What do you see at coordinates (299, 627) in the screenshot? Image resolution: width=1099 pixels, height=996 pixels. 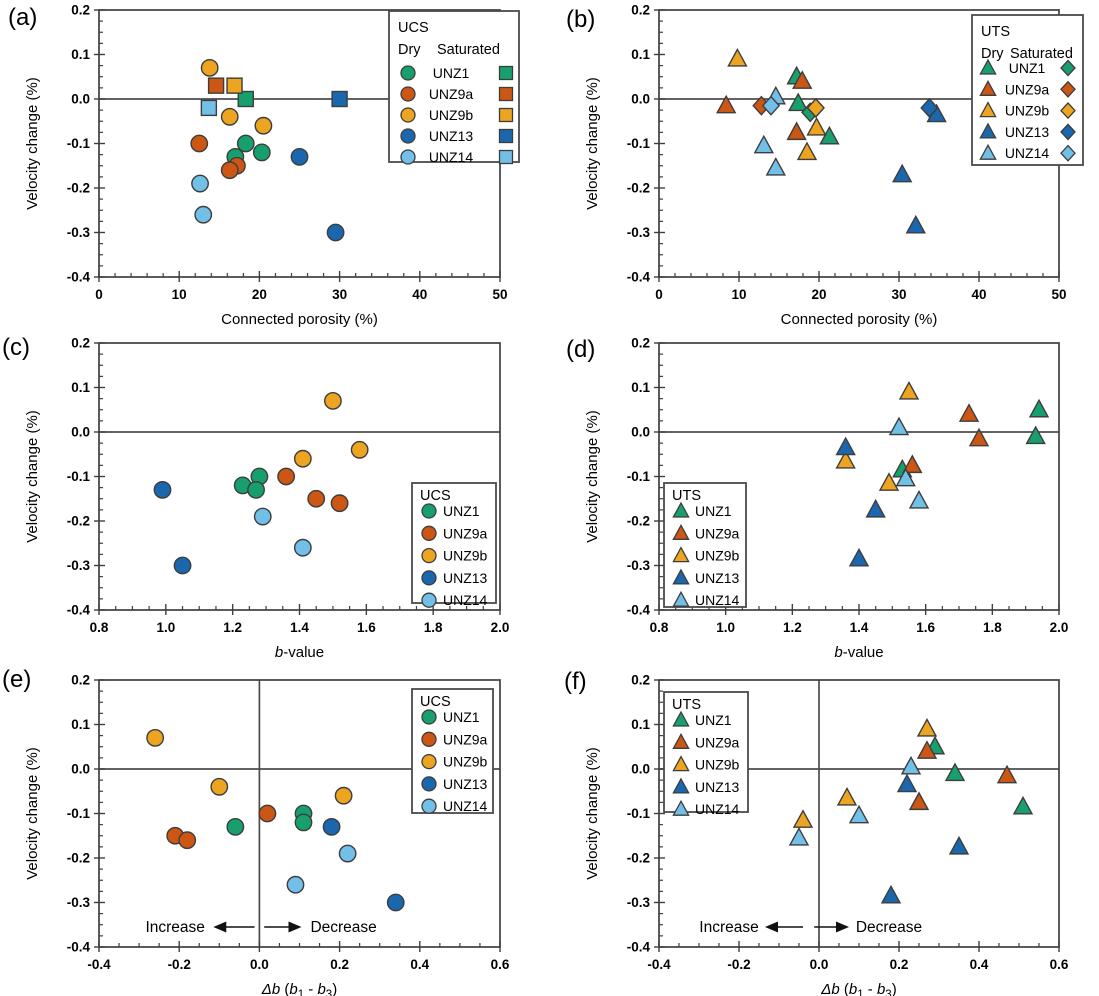 I see `x-tick-label: 1.4` at bounding box center [299, 627].